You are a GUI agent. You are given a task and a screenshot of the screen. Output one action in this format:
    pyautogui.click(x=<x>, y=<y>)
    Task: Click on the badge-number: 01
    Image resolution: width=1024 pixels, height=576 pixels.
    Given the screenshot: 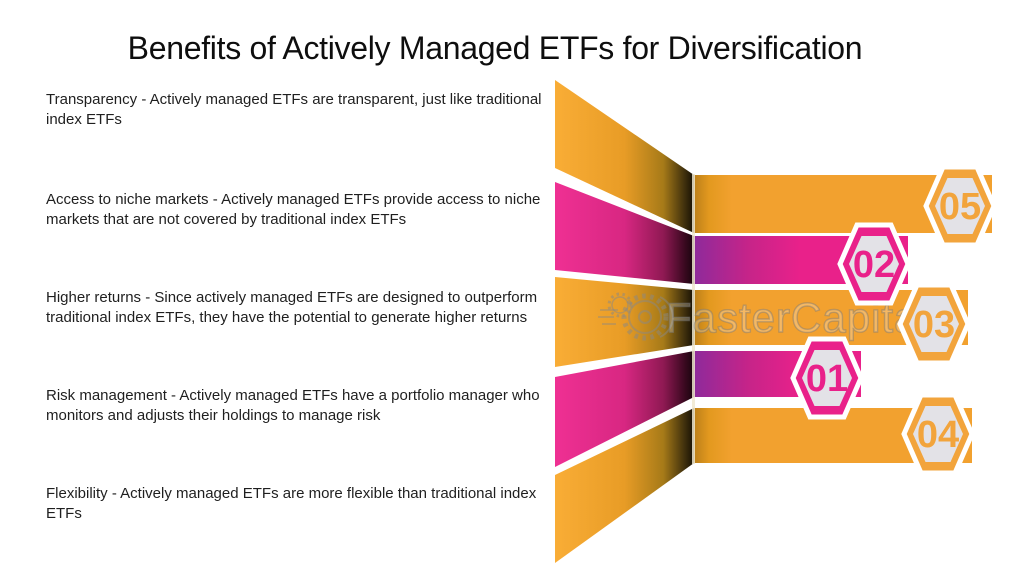 What is the action you would take?
    pyautogui.click(x=827, y=379)
    